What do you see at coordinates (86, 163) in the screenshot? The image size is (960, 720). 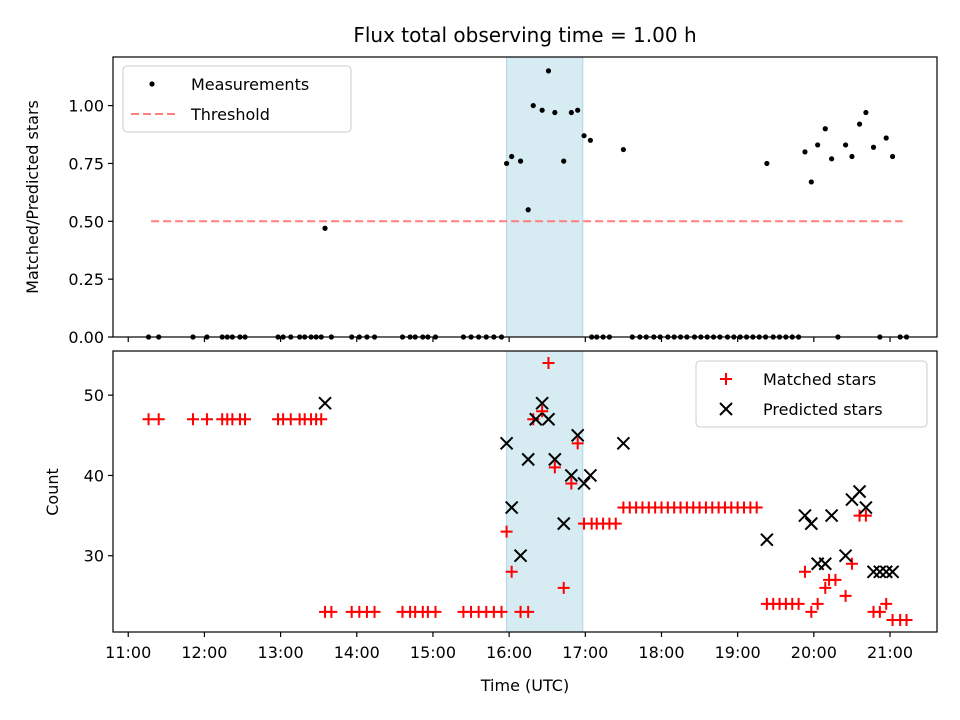 I see `y-tick-label: 0.75` at bounding box center [86, 163].